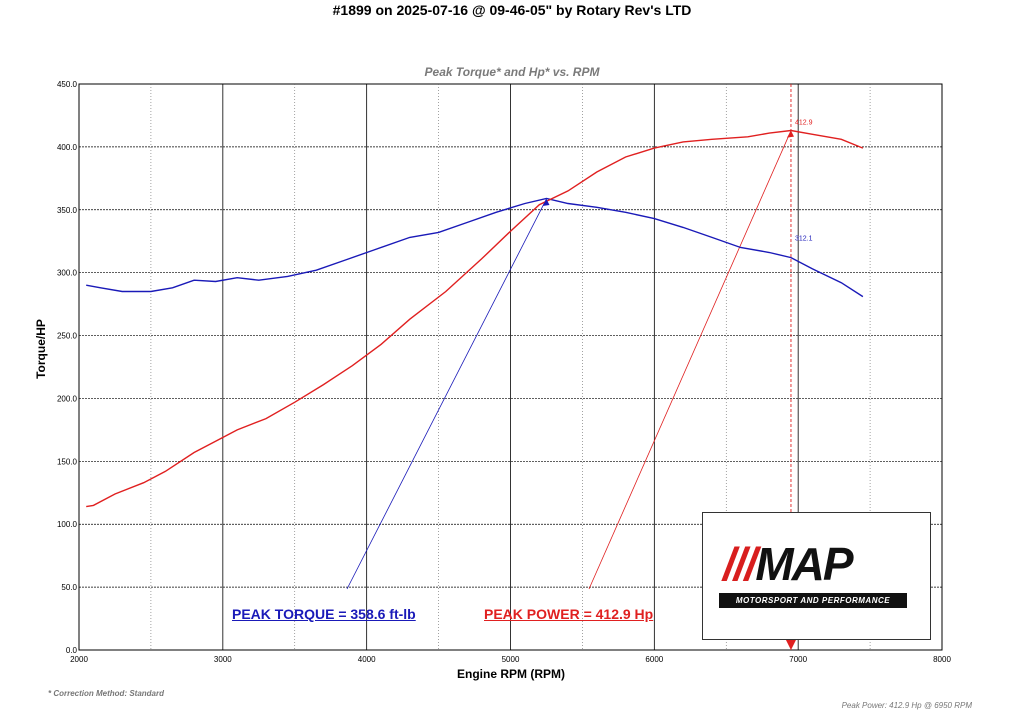 This screenshot has width=1024, height=720. I want to click on logo-bars: ///, so click(740, 564).